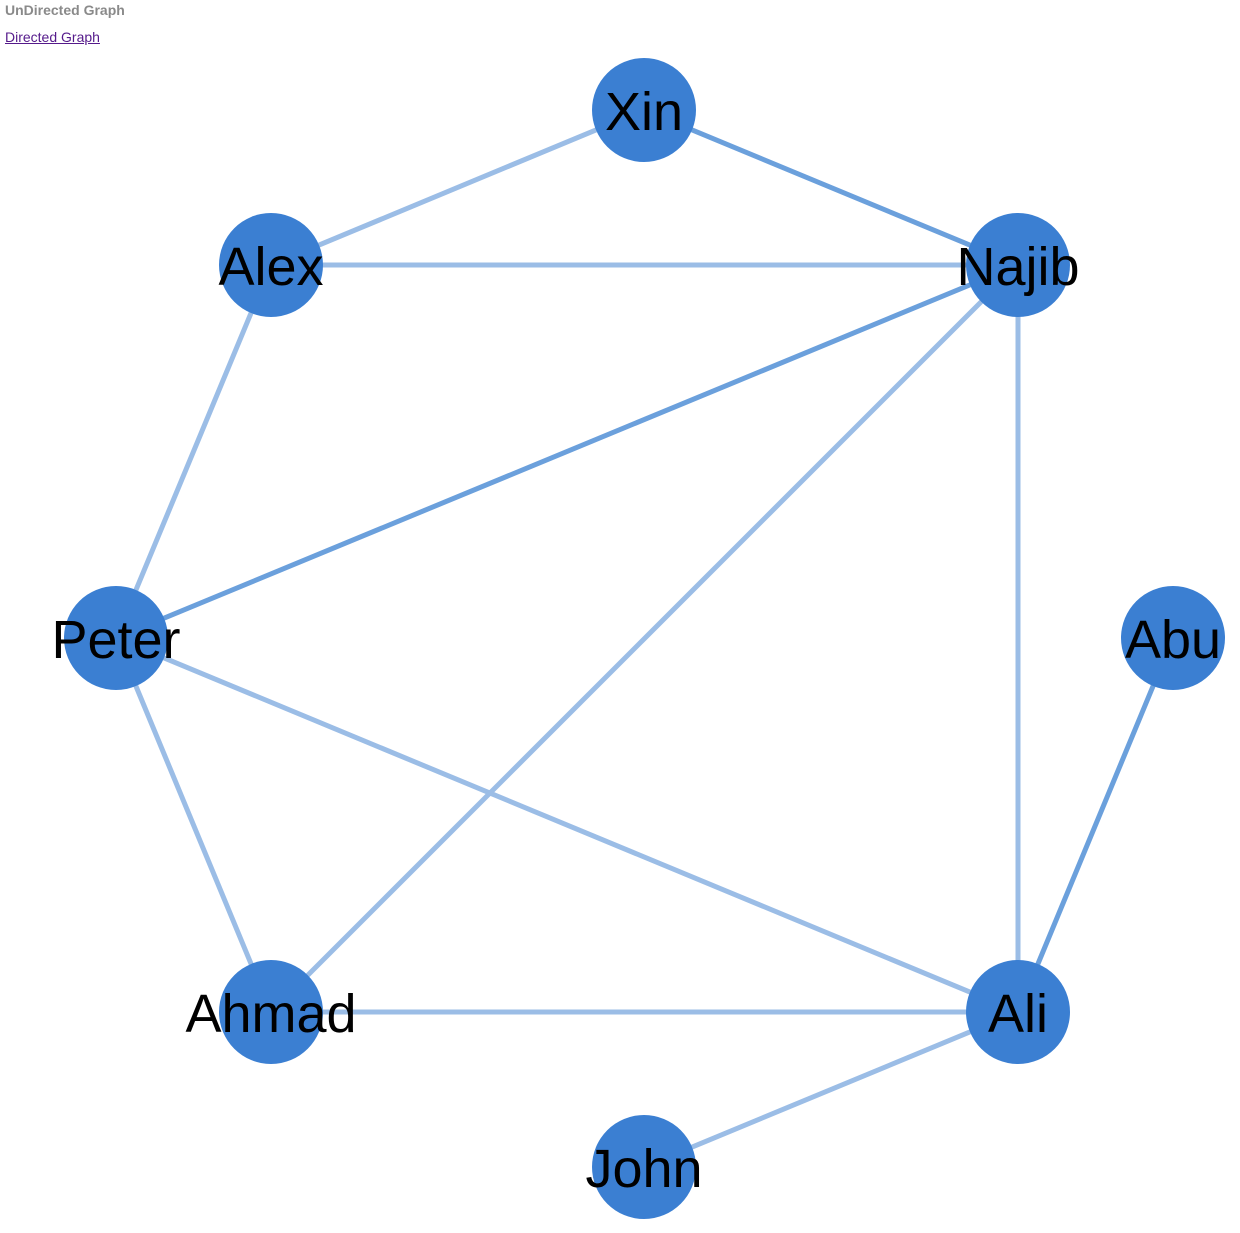 The image size is (1240, 1233). I want to click on edge-xin-najib, so click(831, 187).